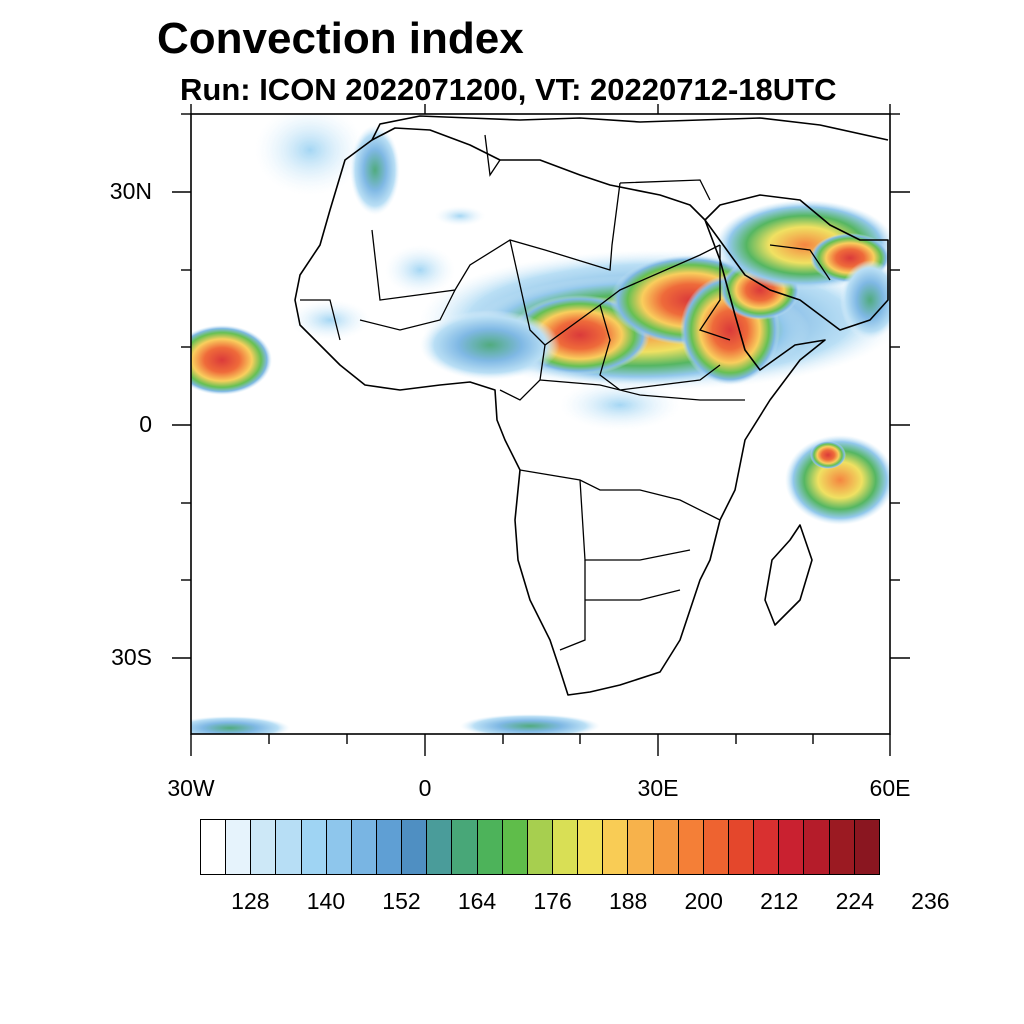 This screenshot has width=1024, height=1024. Describe the element at coordinates (930, 901) in the screenshot. I see `colorbar-label: 236` at that location.